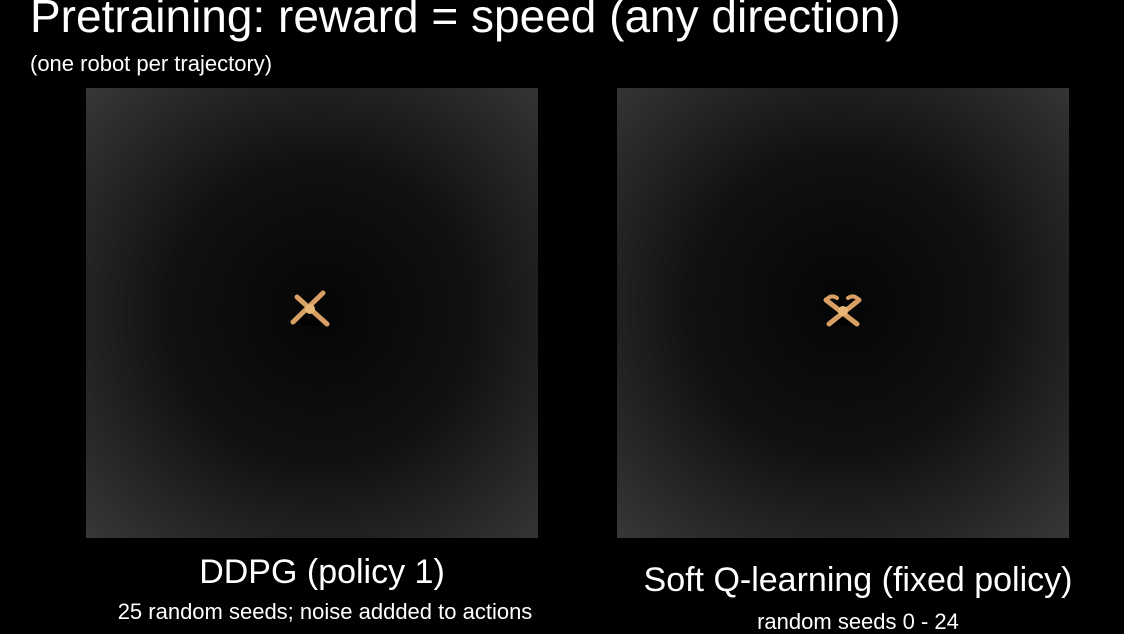  Describe the element at coordinates (322, 572) in the screenshot. I see `ddpg-caption: DDPG (policy 1)` at that location.